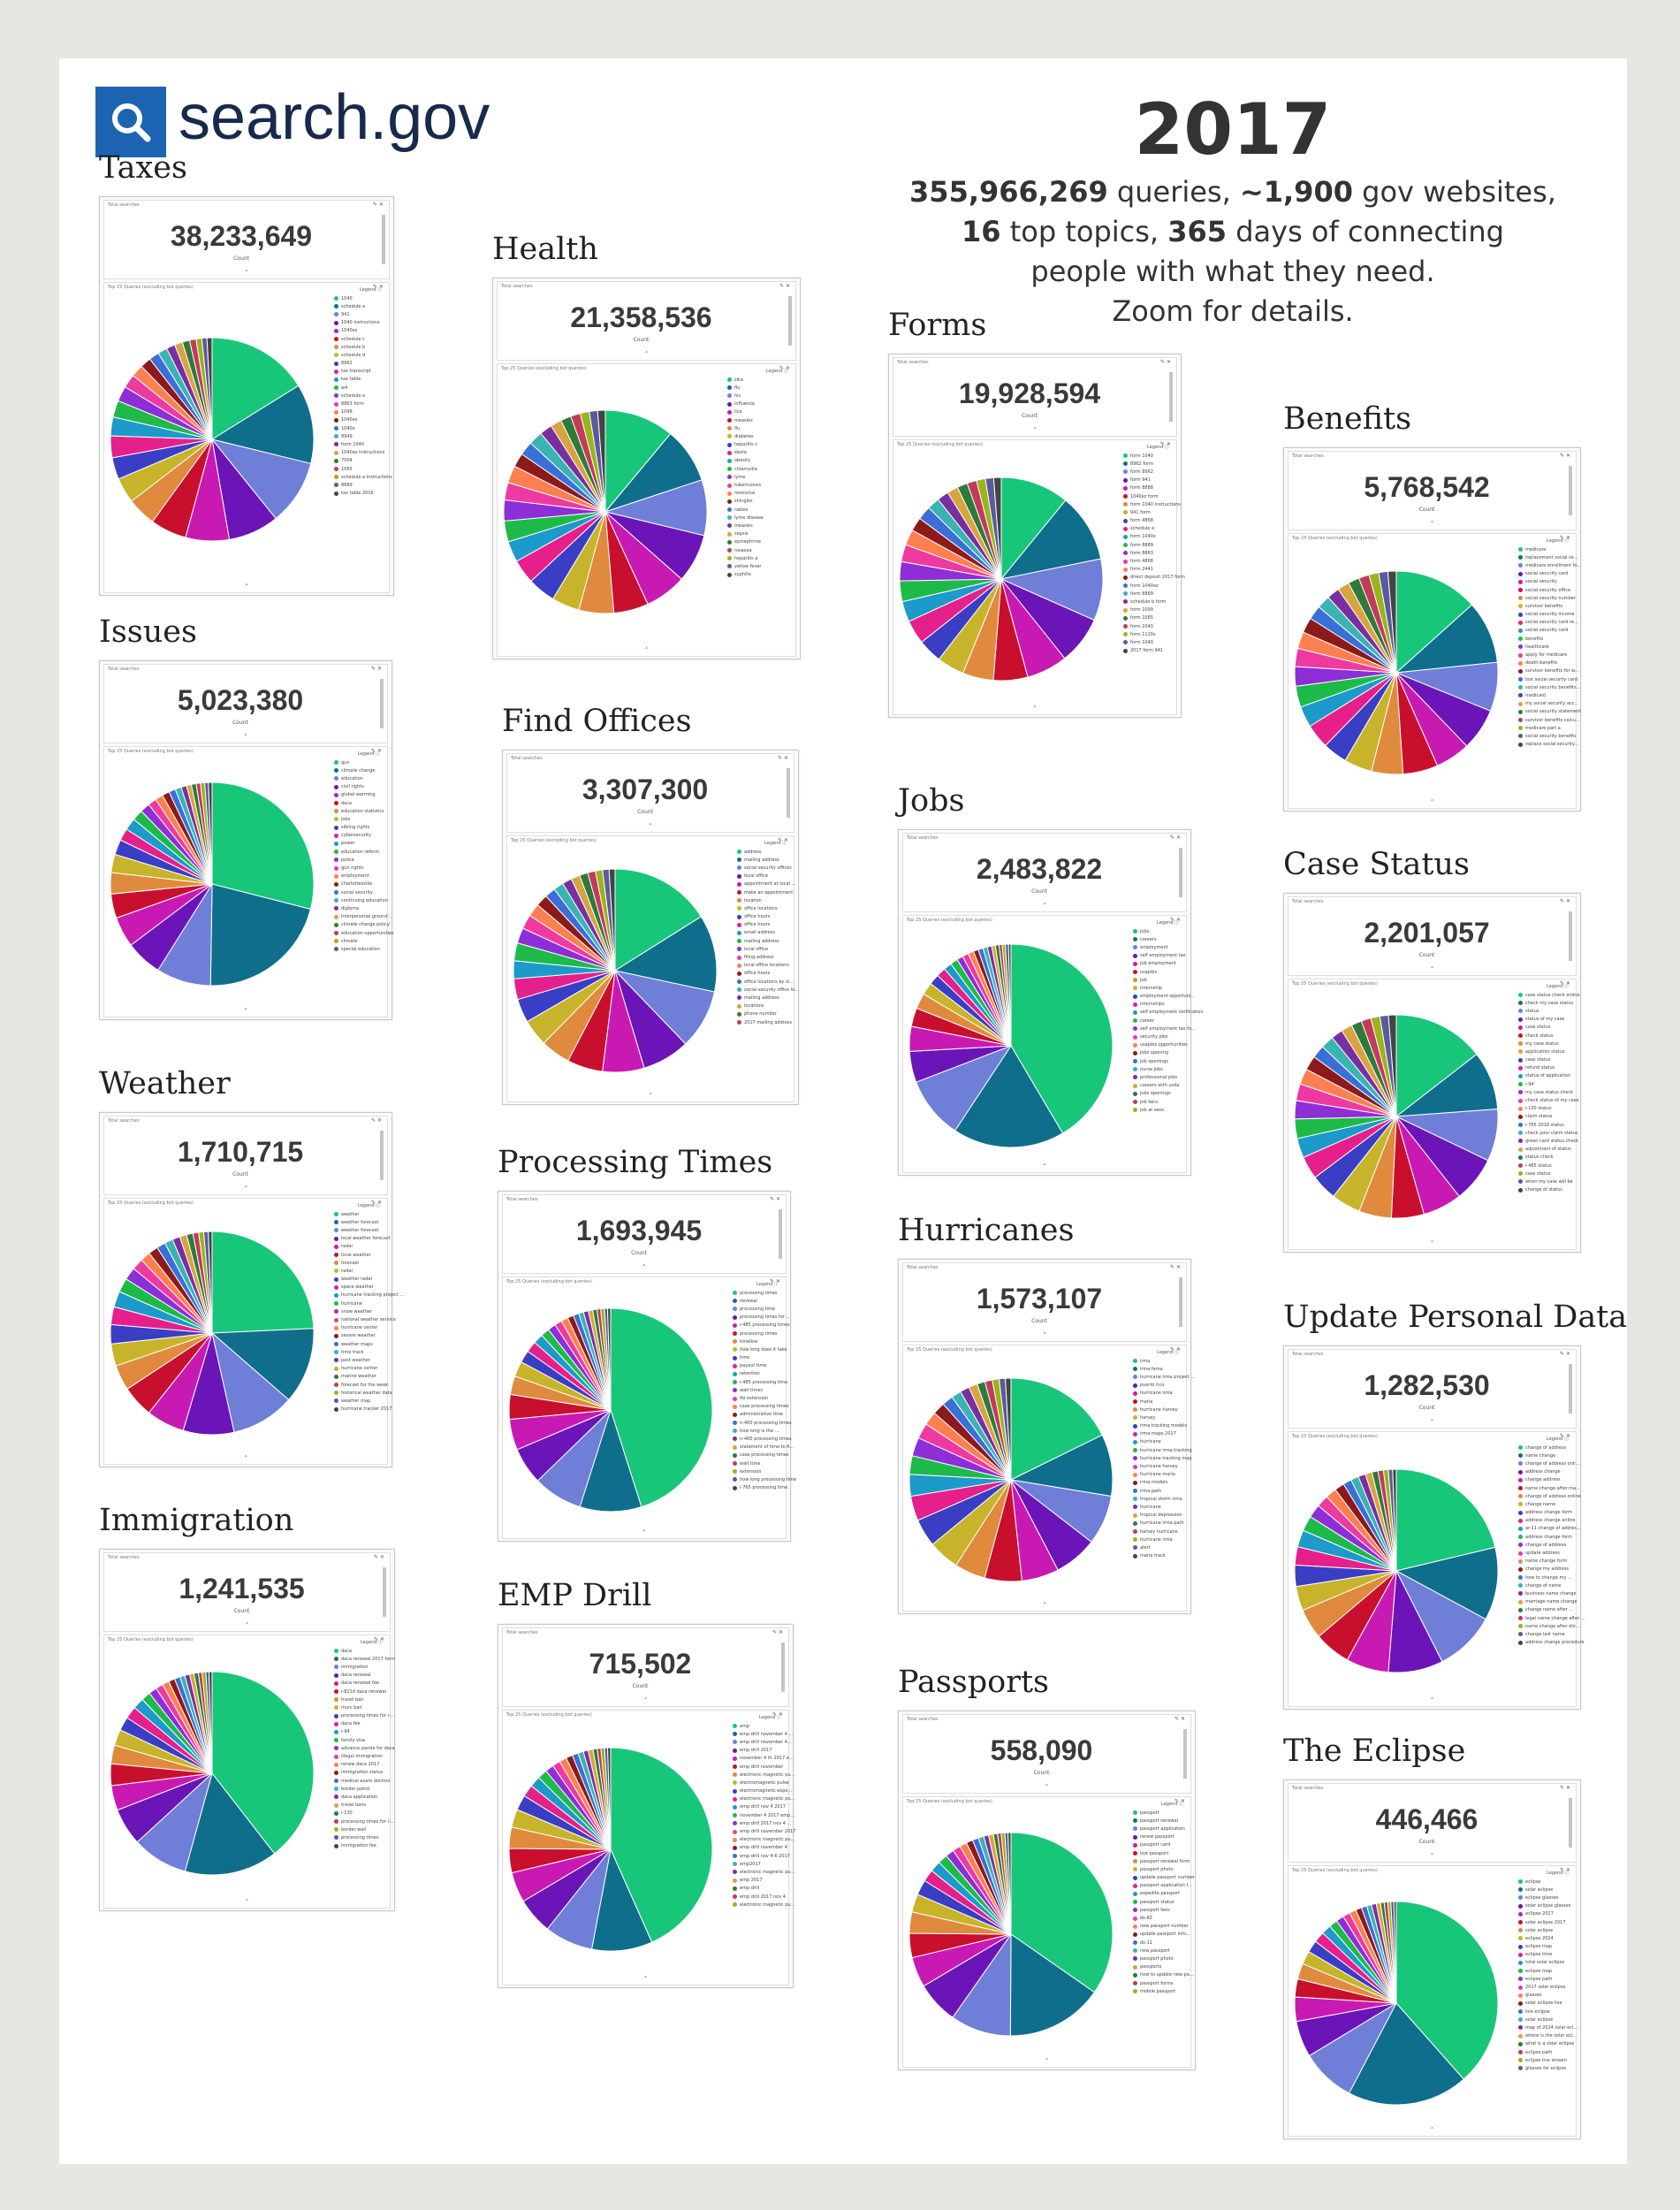  I want to click on legend-item: emp2017, so click(760, 1864).